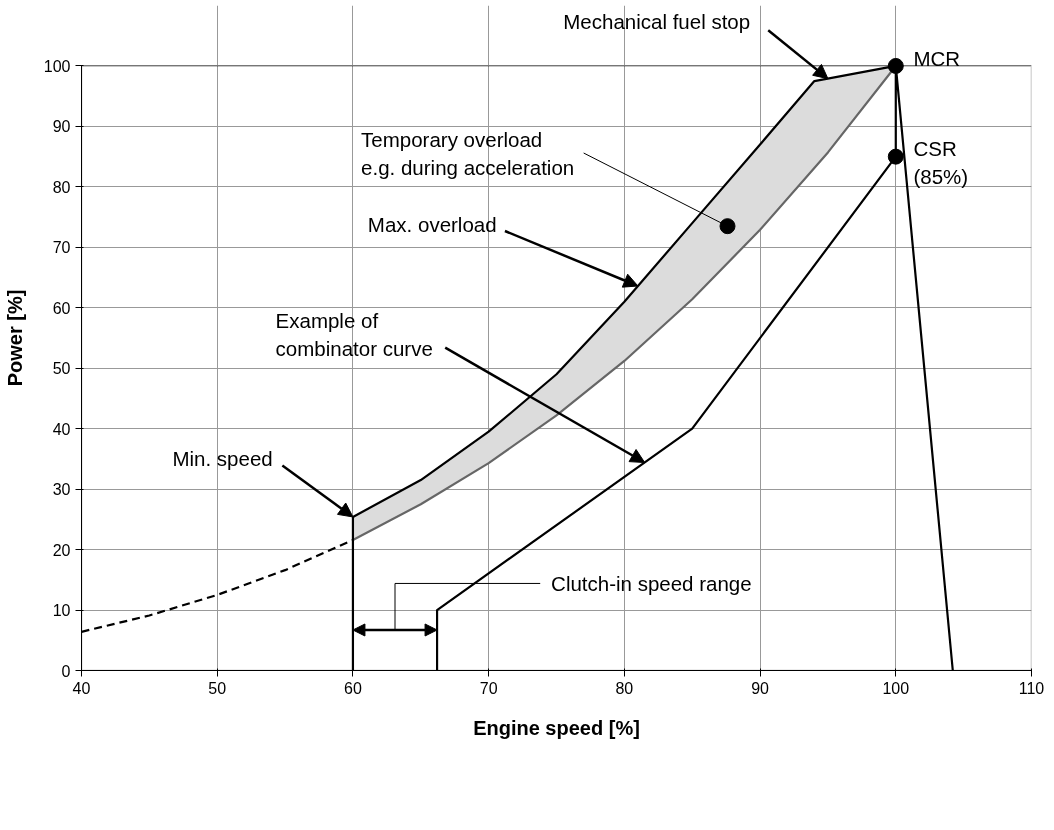 Image resolution: width=1054 pixels, height=830 pixels. Describe the element at coordinates (61, 611) in the screenshot. I see `y-tick-label: 10` at that location.